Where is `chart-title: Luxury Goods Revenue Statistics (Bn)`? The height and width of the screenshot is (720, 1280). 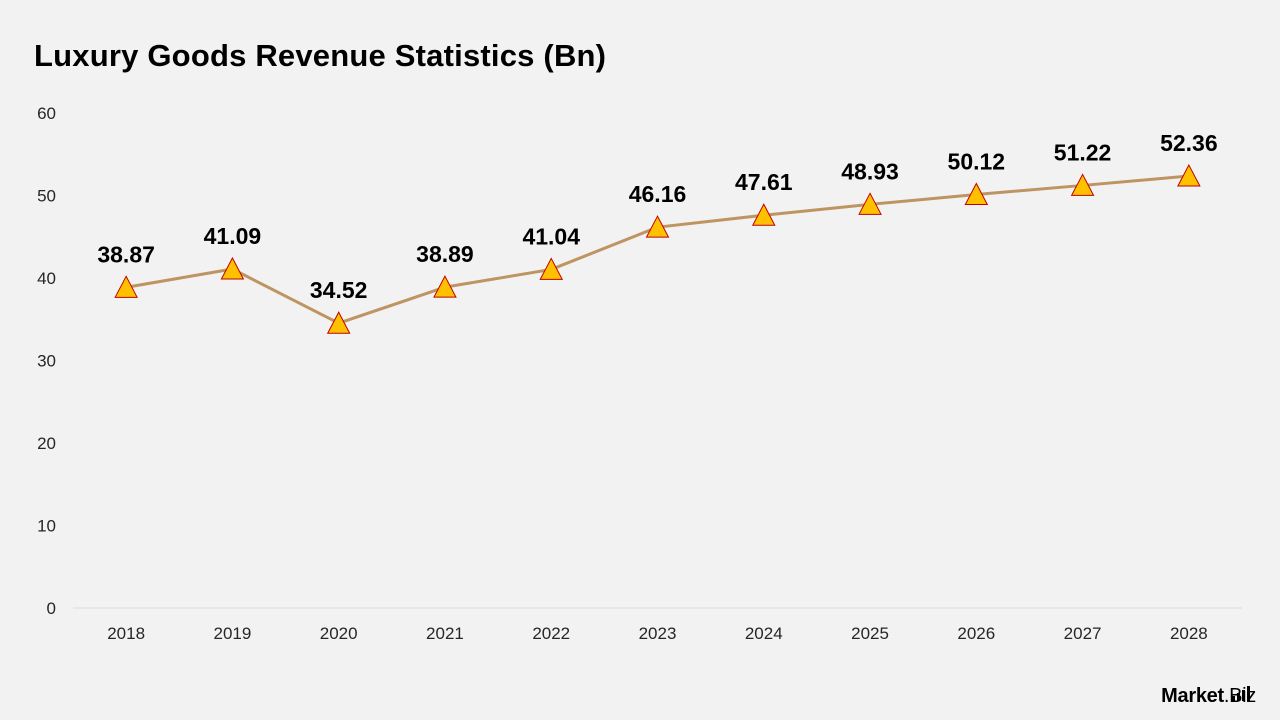 chart-title: Luxury Goods Revenue Statistics (Bn) is located at coordinates (320, 55).